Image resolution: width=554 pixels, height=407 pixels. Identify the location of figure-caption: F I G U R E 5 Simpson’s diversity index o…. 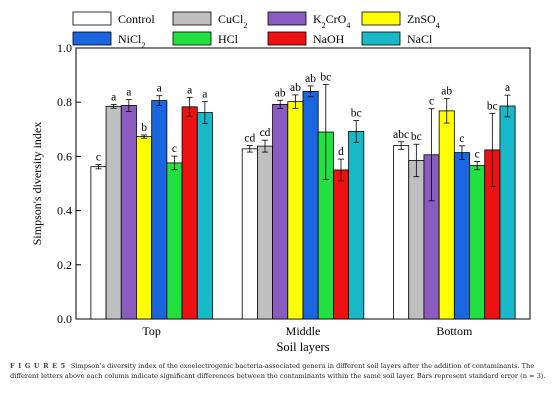
(278, 371).